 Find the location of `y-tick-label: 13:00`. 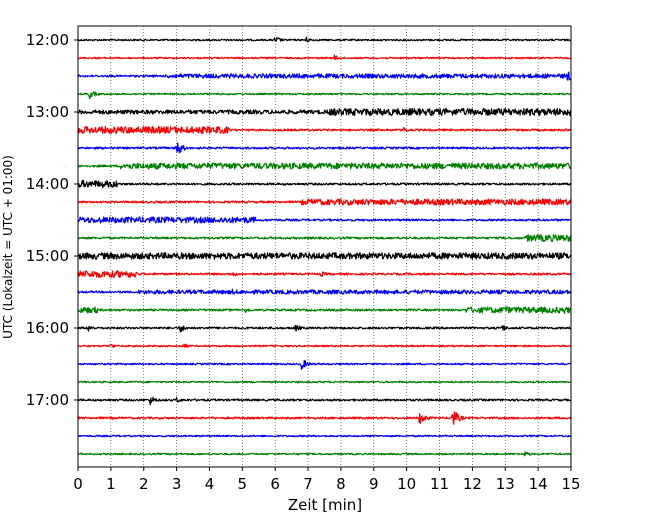

y-tick-label: 13:00 is located at coordinates (47, 112).